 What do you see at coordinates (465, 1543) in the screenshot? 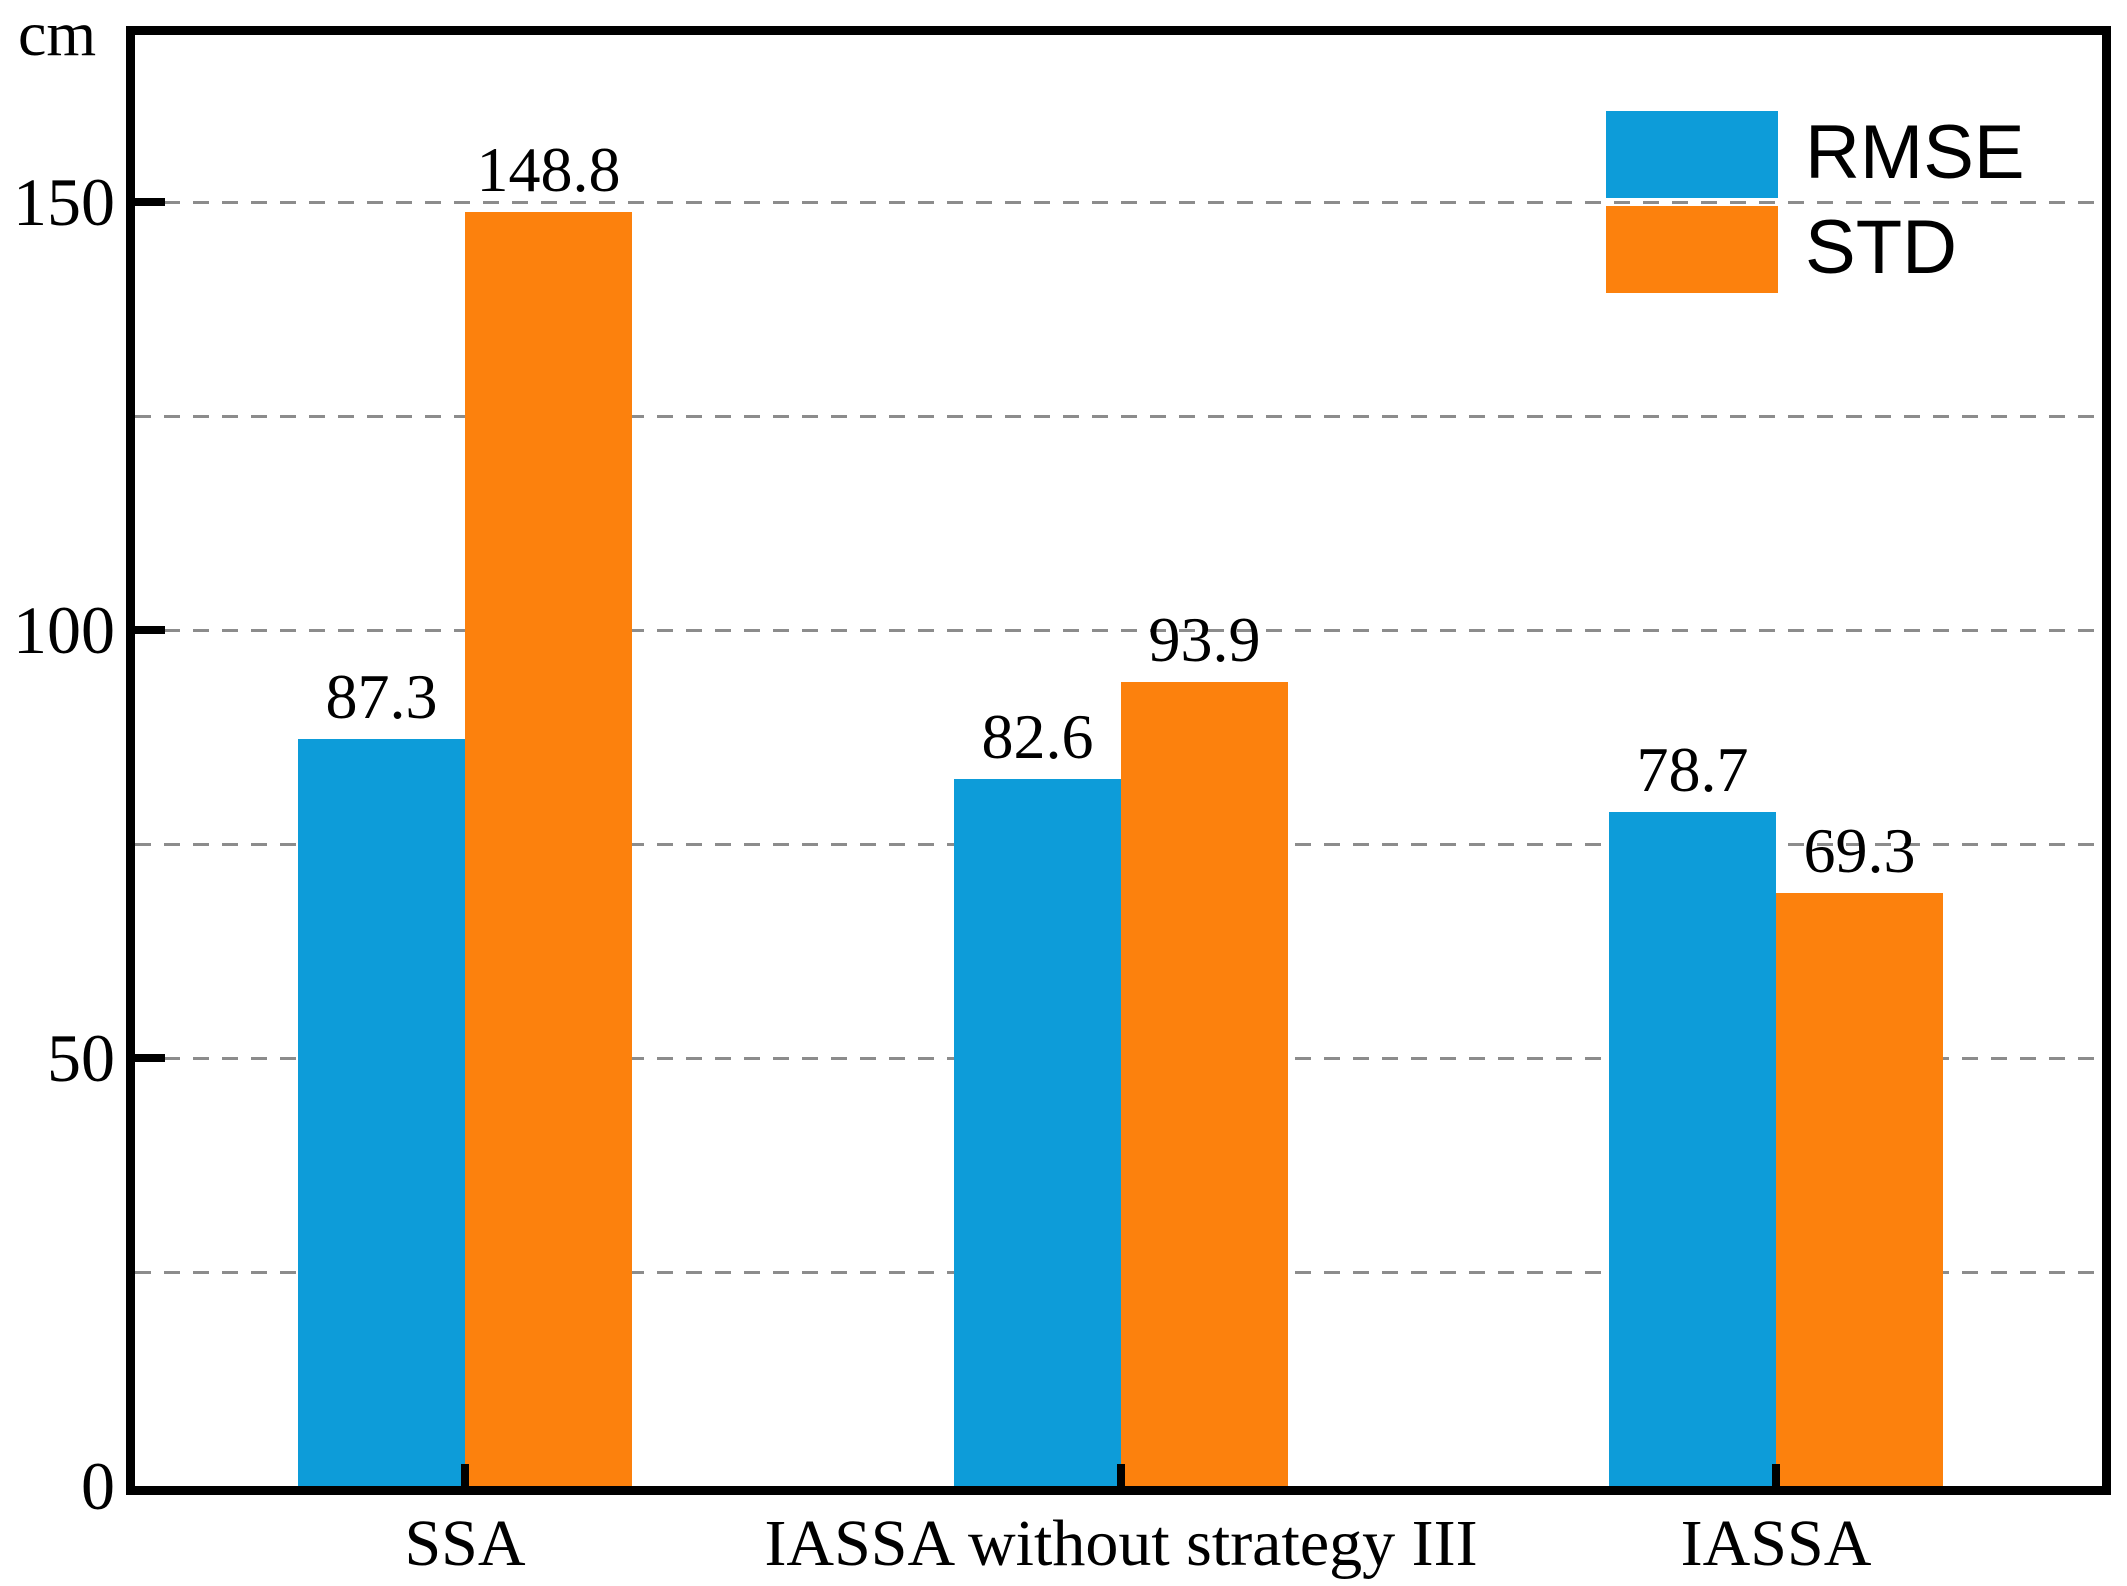
I see `category-label-0: SSA` at bounding box center [465, 1543].